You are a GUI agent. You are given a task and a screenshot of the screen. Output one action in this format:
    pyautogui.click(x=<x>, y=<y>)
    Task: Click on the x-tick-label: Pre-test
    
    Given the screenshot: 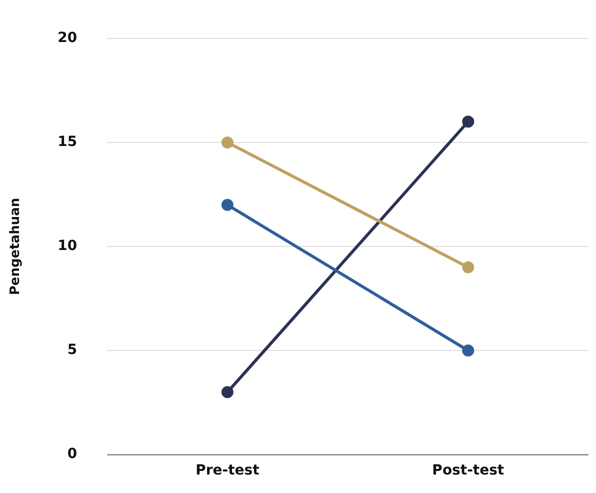 What is the action you would take?
    pyautogui.click(x=228, y=470)
    